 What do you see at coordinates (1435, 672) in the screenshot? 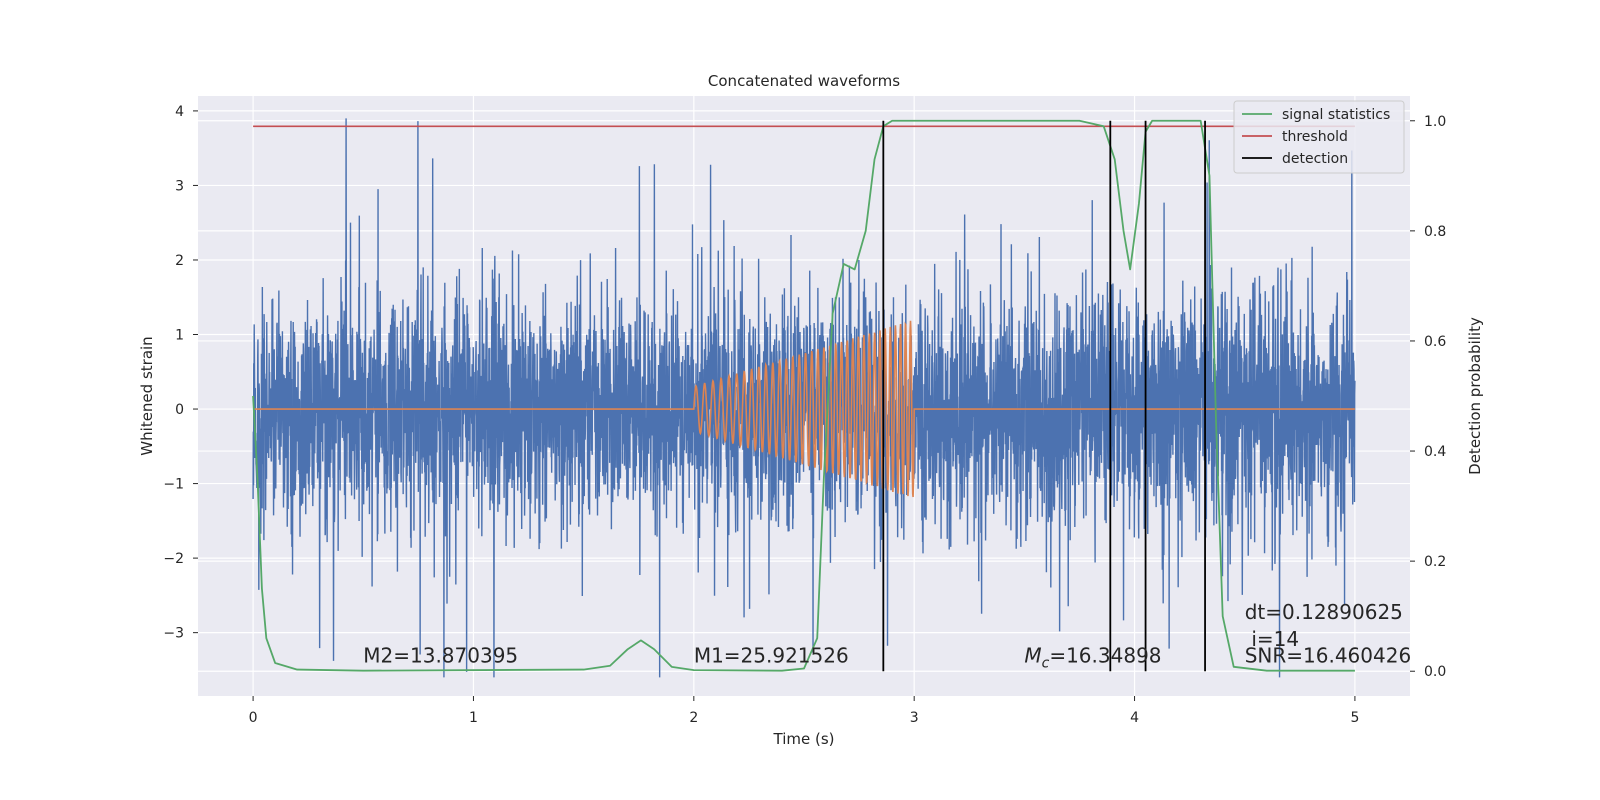
I see `y-tick-label-right: 0.0` at bounding box center [1435, 672].